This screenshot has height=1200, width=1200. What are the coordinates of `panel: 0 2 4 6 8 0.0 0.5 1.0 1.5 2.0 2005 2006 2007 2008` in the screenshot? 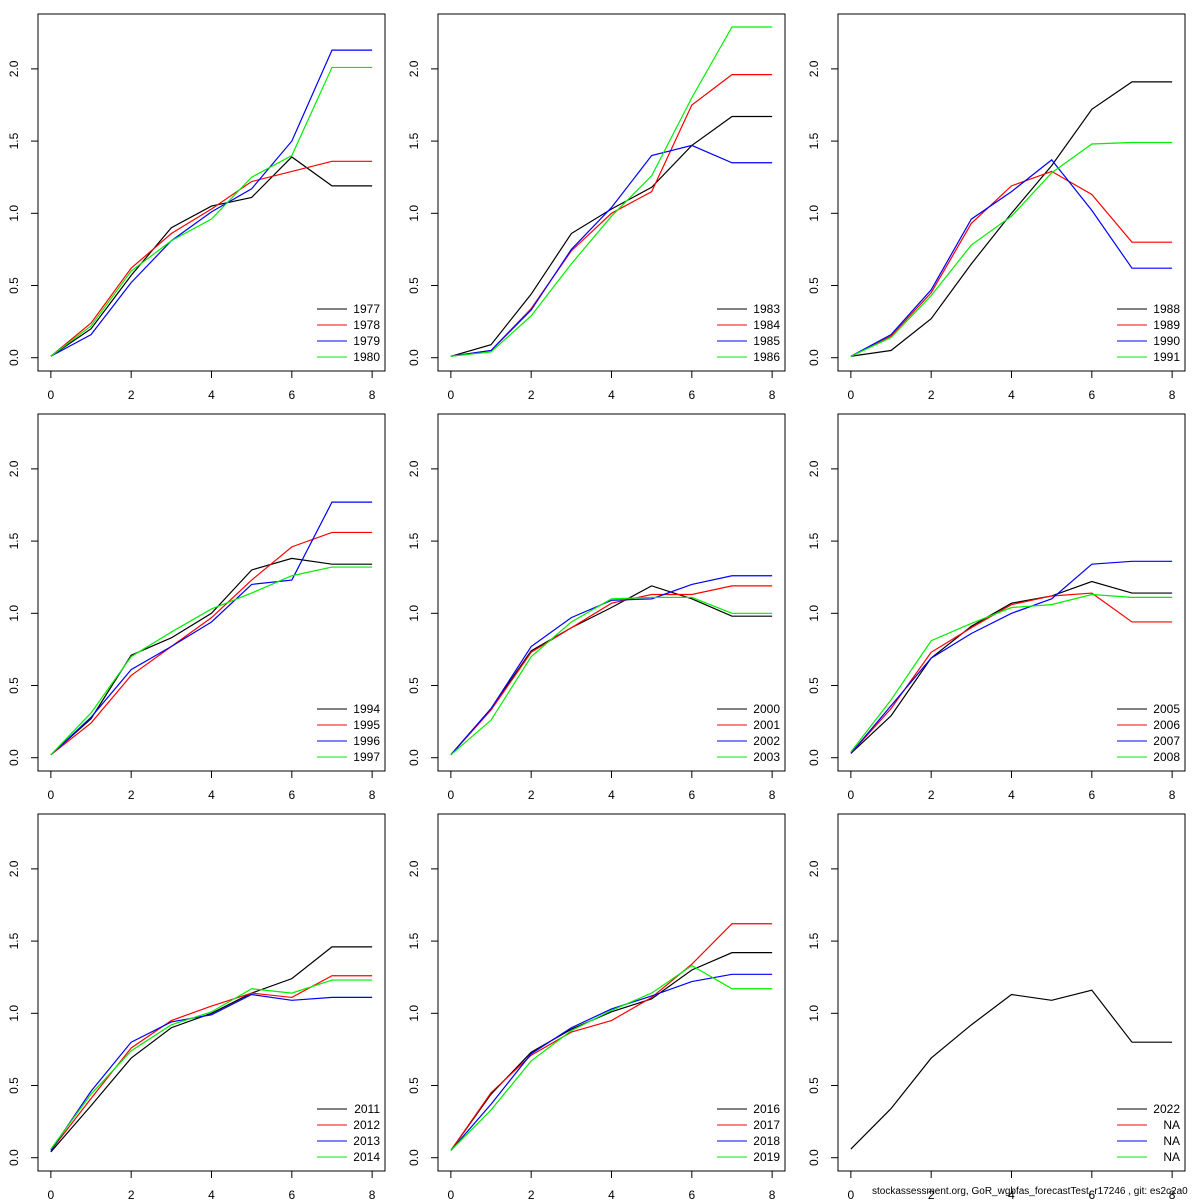 It's located at (996, 607).